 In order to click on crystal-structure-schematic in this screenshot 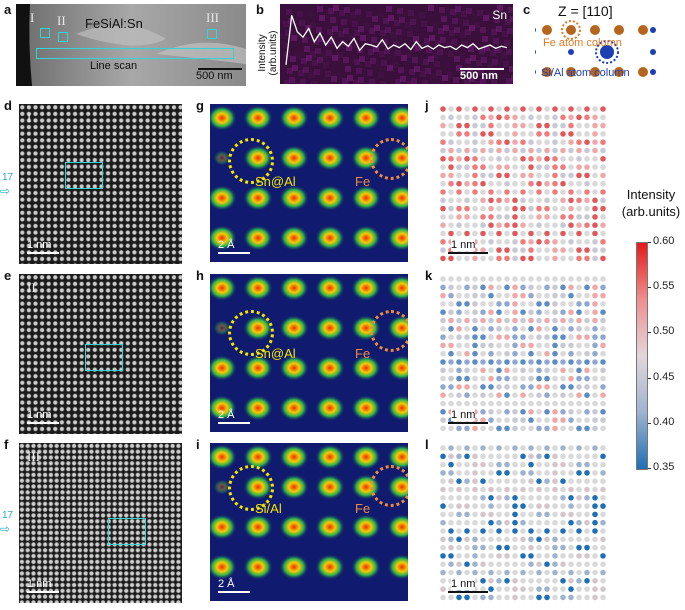, I will do `click(595, 48)`.